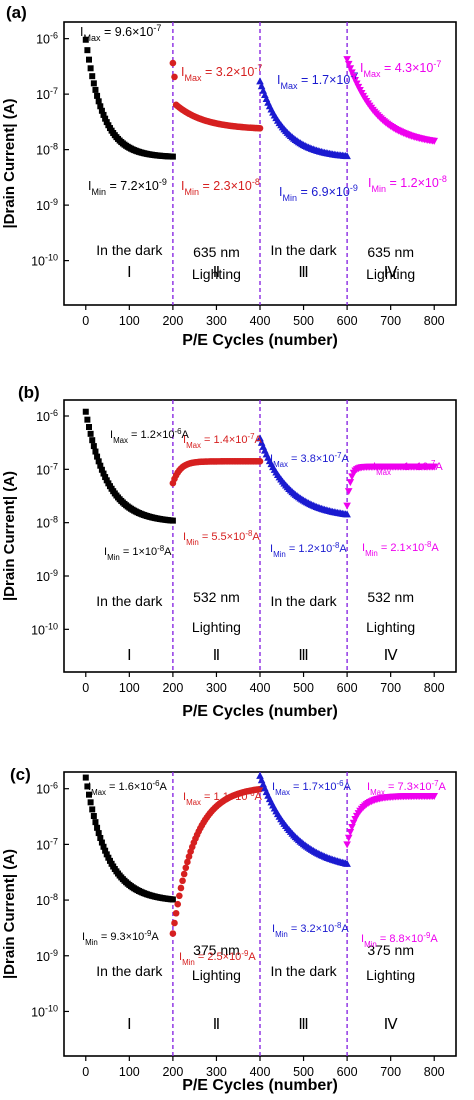 The width and height of the screenshot is (474, 1100). What do you see at coordinates (260, 1085) in the screenshot?
I see `x-axis-title: P/E Cycles (number)` at bounding box center [260, 1085].